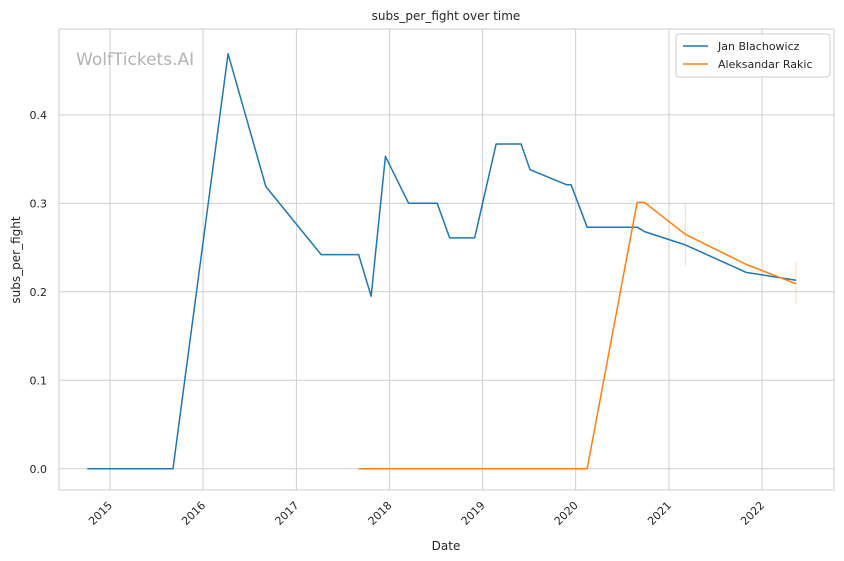 The height and width of the screenshot is (561, 844). Describe the element at coordinates (100, 513) in the screenshot. I see `x-tick-label: 2015` at that location.